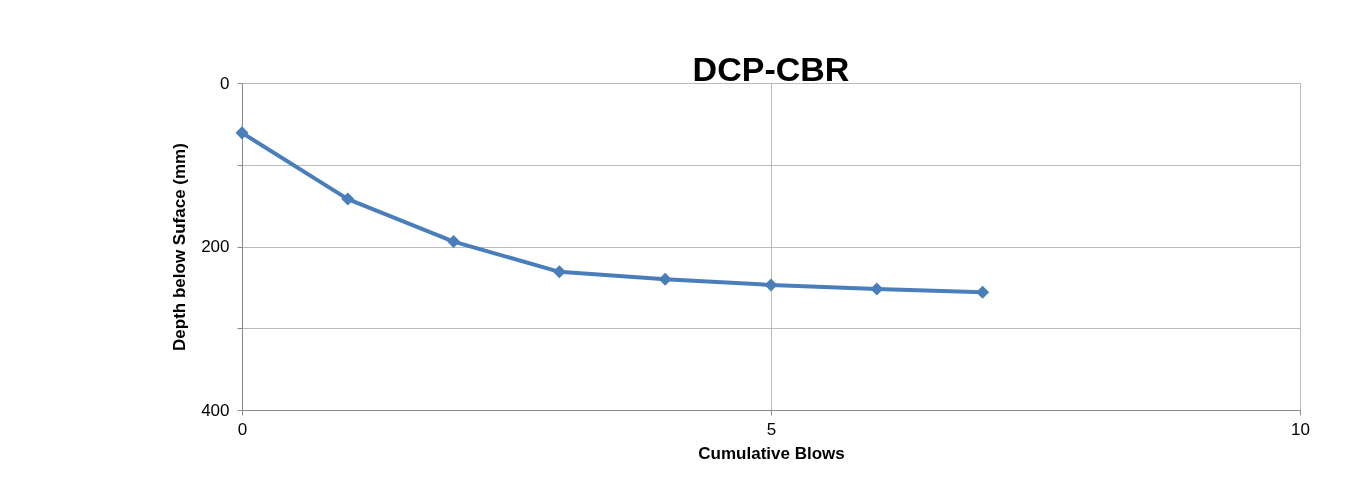  Describe the element at coordinates (215, 246) in the screenshot. I see `y-tick-label: 200` at that location.